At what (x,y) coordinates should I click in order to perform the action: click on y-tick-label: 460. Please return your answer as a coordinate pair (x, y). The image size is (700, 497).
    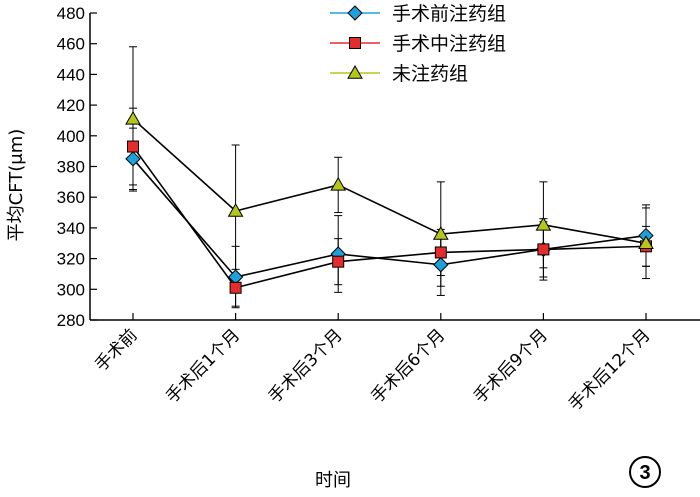
    Looking at the image, I should click on (71, 44).